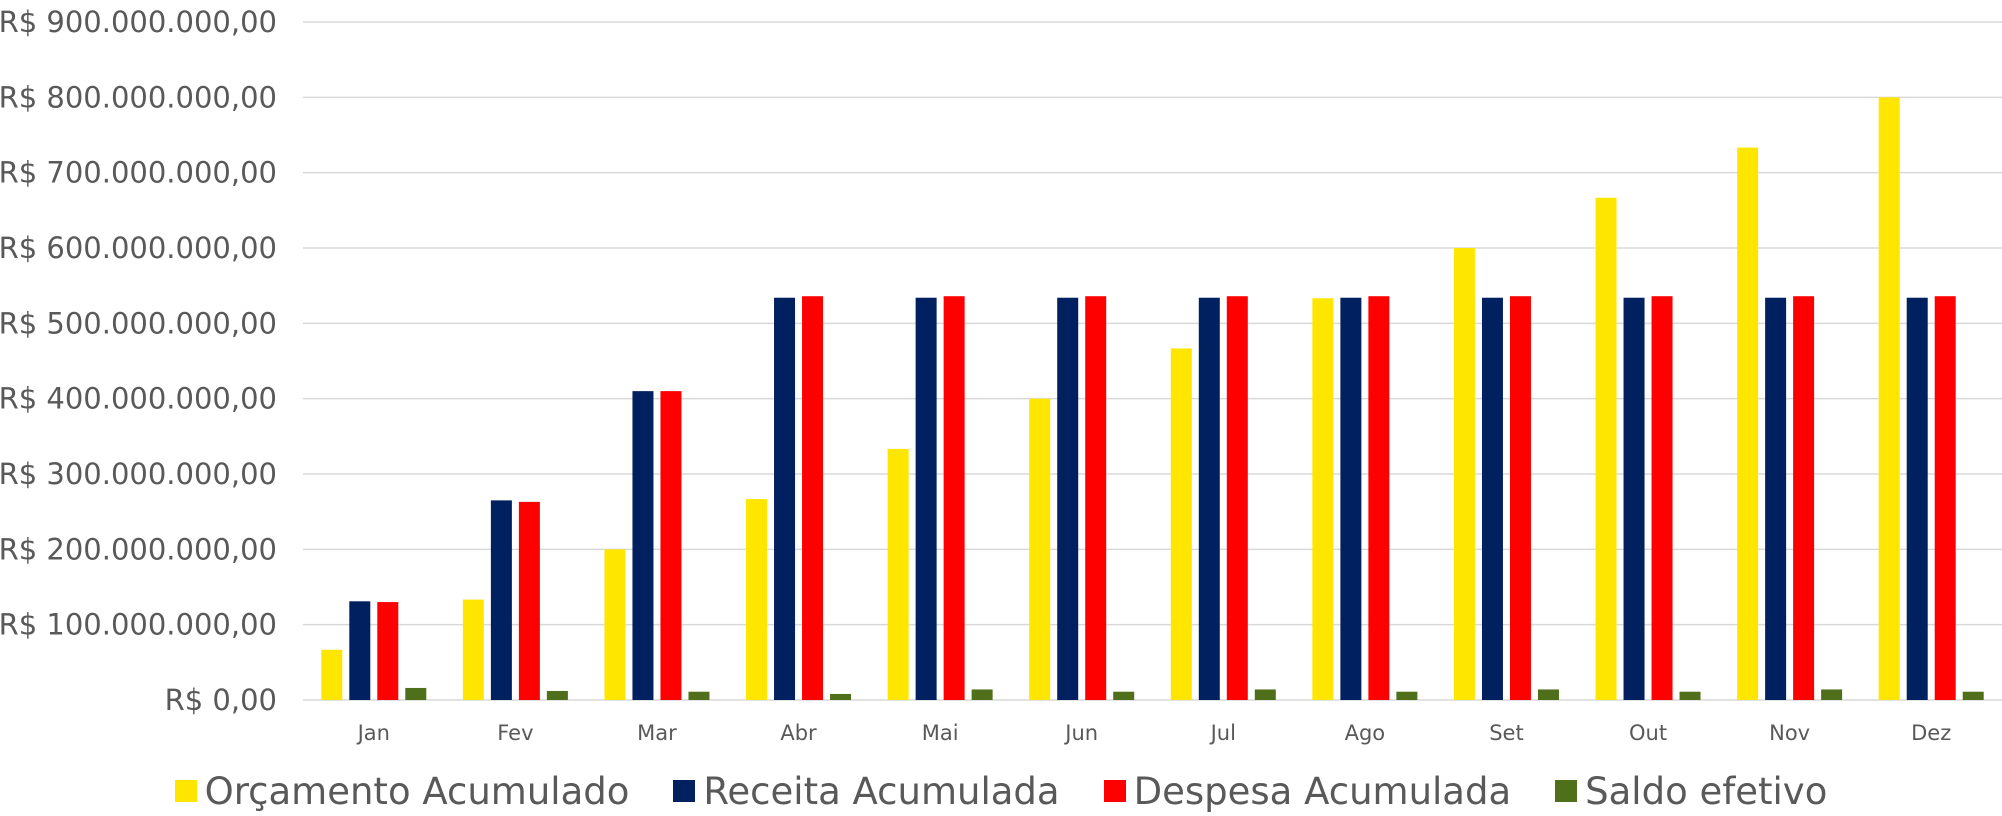  Describe the element at coordinates (1209, 498) in the screenshot. I see `bar-receita-acumulada-jul` at that location.